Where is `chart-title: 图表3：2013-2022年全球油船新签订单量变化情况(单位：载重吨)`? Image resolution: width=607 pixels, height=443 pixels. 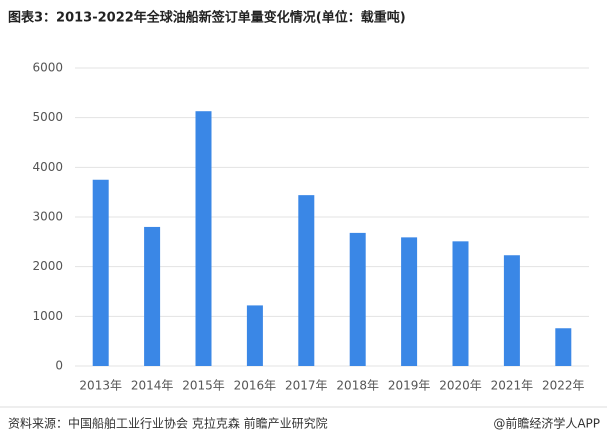 chart-title: 图表3：2013-2022年全球油船新签订单量变化情况(单位：载重吨) is located at coordinates (207, 18).